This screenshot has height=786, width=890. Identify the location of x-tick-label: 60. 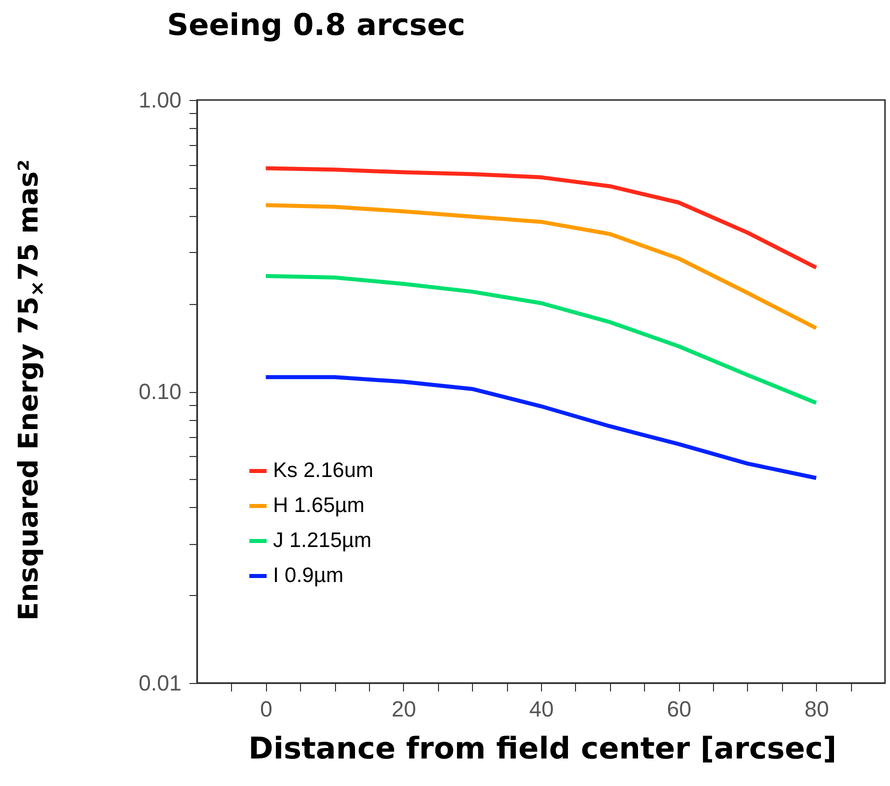
(679, 709).